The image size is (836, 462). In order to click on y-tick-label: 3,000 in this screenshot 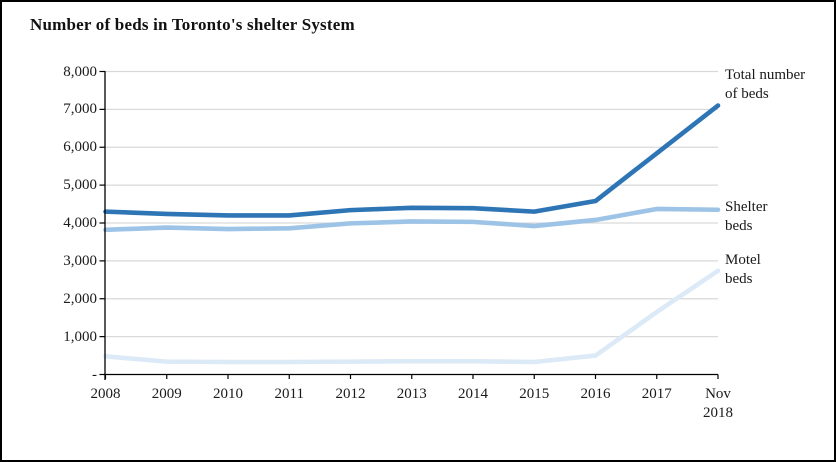, I will do `click(80, 260)`.